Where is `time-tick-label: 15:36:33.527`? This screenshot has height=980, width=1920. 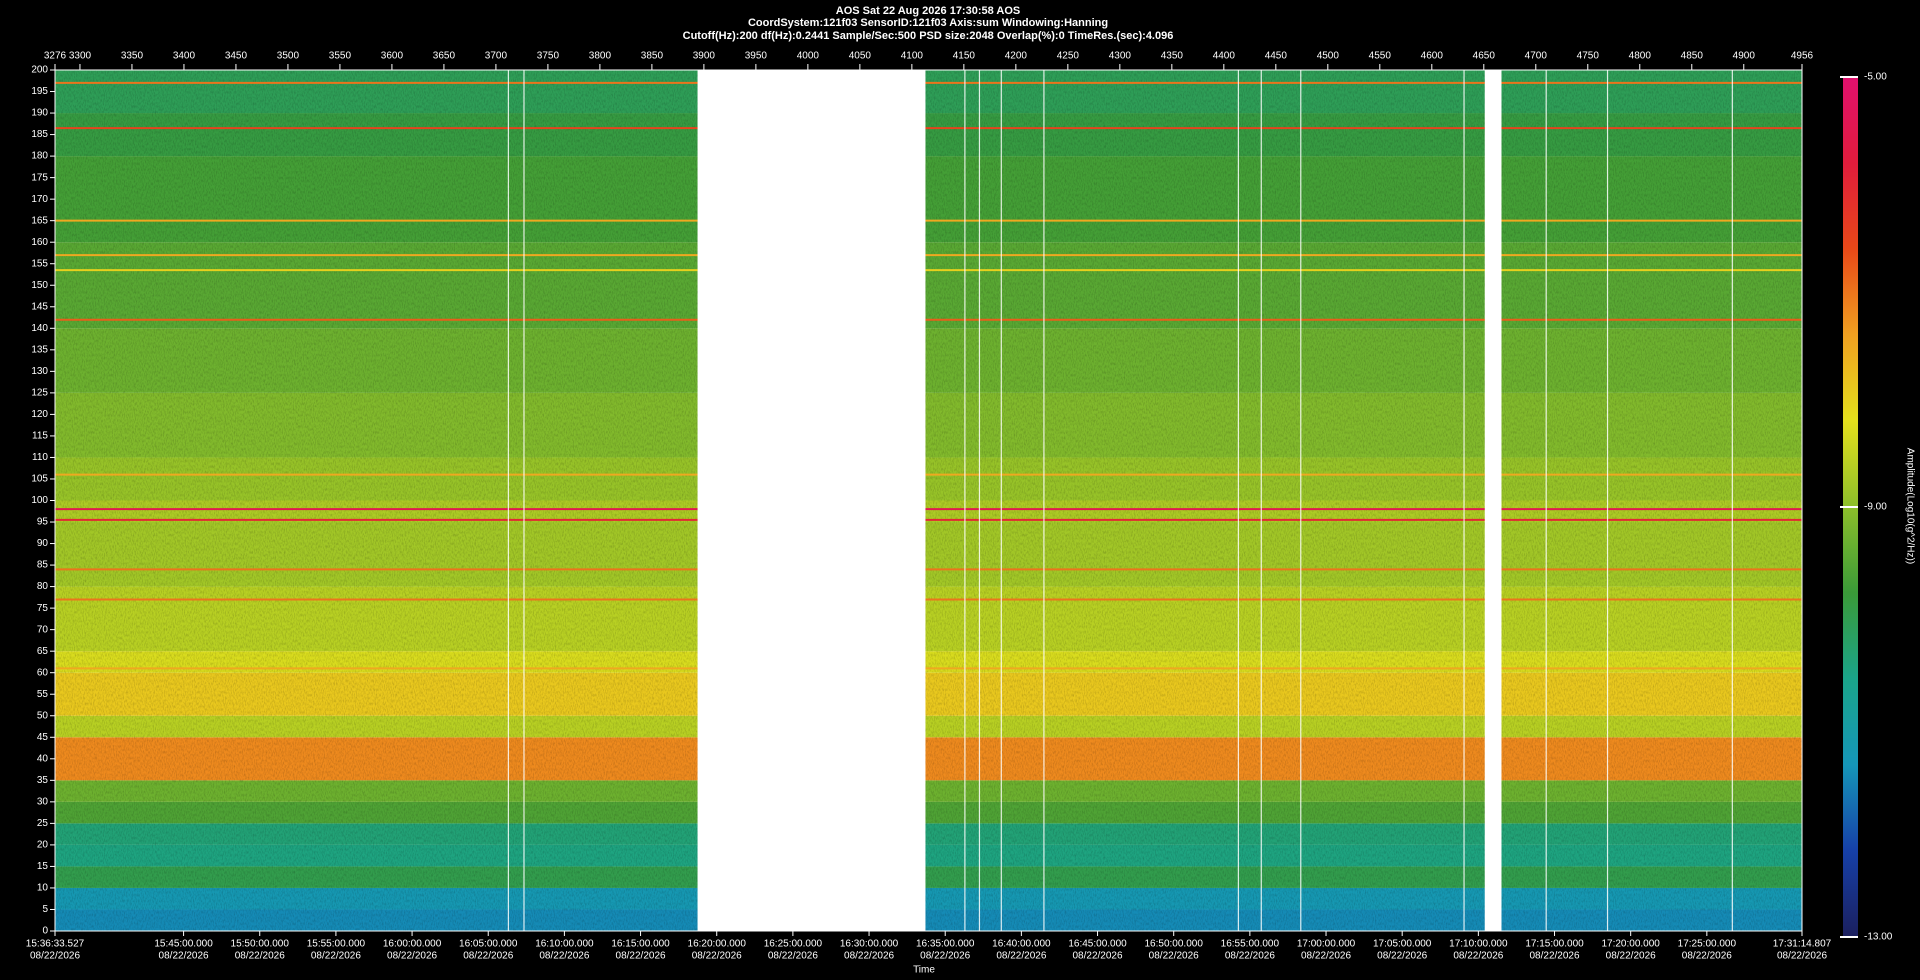
time-tick-label: 15:36:33.527 is located at coordinates (55, 944).